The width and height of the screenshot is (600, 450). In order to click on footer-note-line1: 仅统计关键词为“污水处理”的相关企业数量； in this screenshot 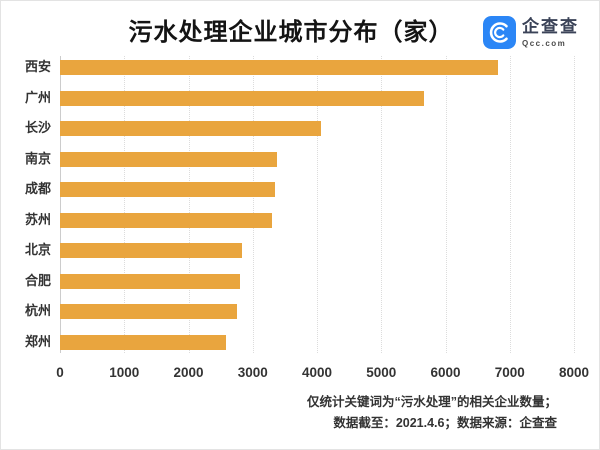, I will do `click(431, 402)`.